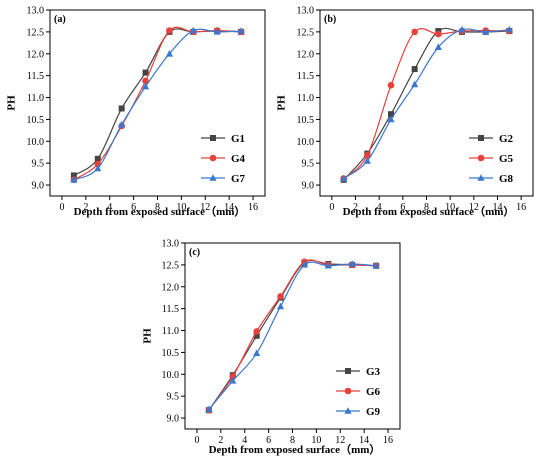 This screenshot has width=550, height=464. What do you see at coordinates (358, 372) in the screenshot?
I see `legend-entry: G3` at bounding box center [358, 372].